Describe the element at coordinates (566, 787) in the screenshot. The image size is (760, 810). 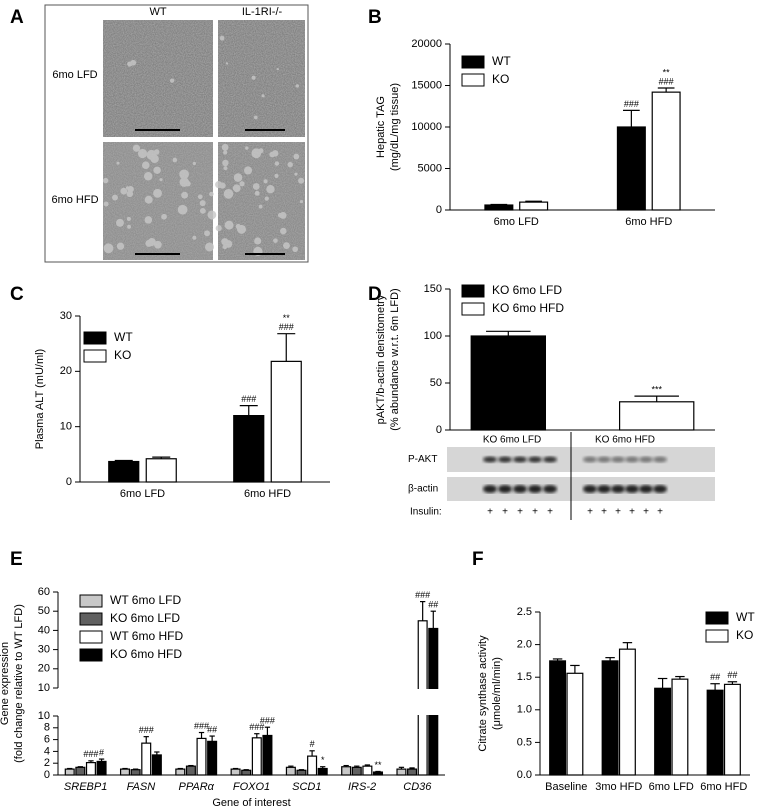
I see `x-tick-label: Baseline` at that location.